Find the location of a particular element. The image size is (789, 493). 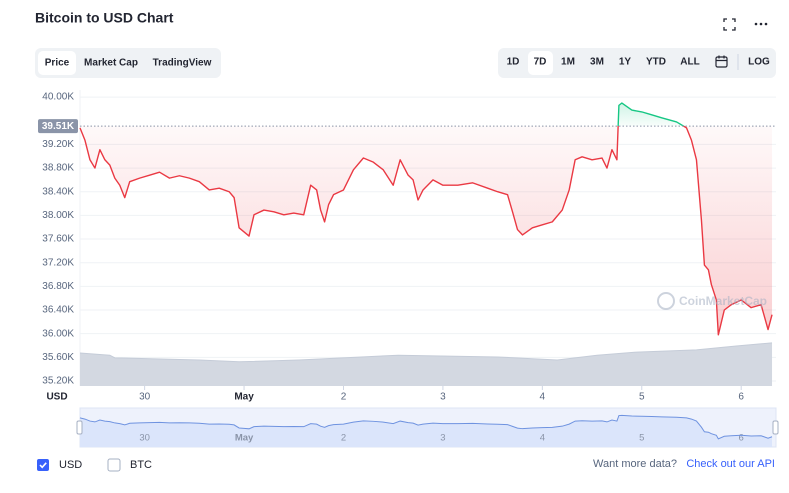

x-tick-label: 6 is located at coordinates (741, 397).